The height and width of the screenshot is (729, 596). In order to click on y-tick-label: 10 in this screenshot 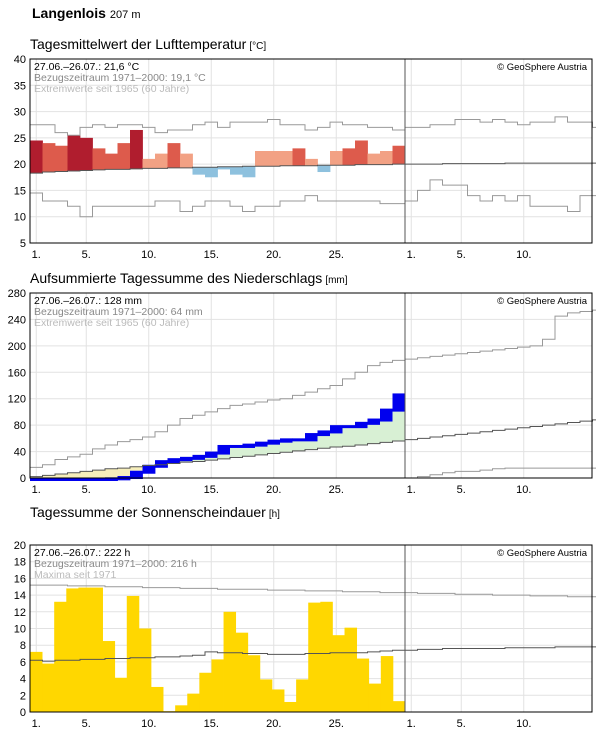, I will do `click(20, 630)`.